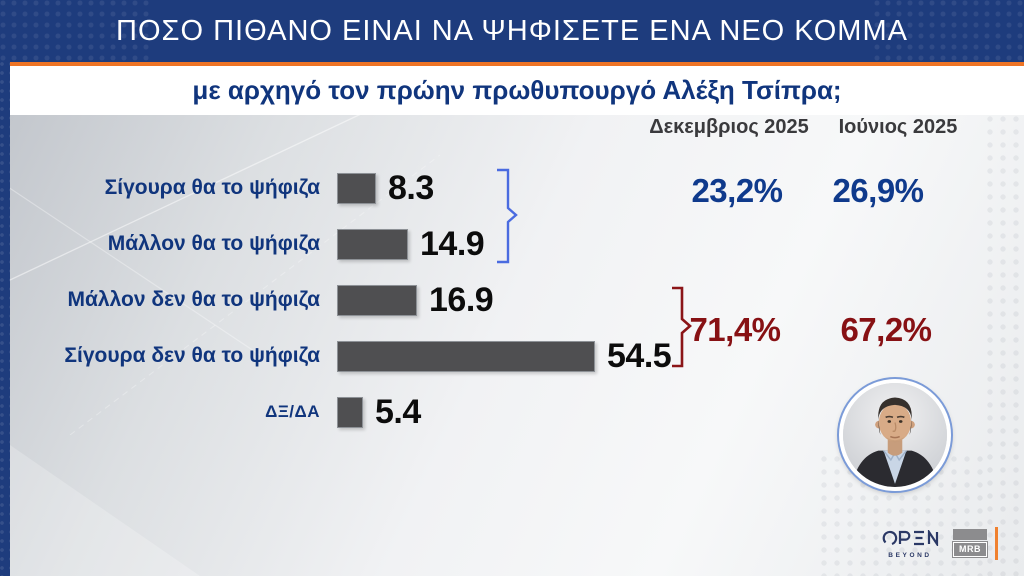 The width and height of the screenshot is (1024, 576). What do you see at coordinates (507, 216) in the screenshot?
I see `bracket-would-vote` at bounding box center [507, 216].